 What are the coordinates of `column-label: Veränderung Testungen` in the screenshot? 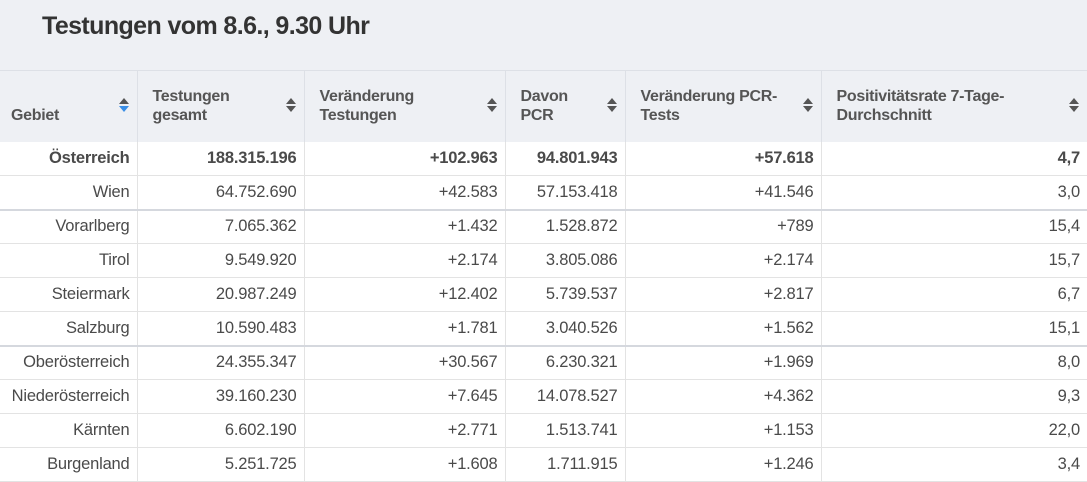 It's located at (367, 106).